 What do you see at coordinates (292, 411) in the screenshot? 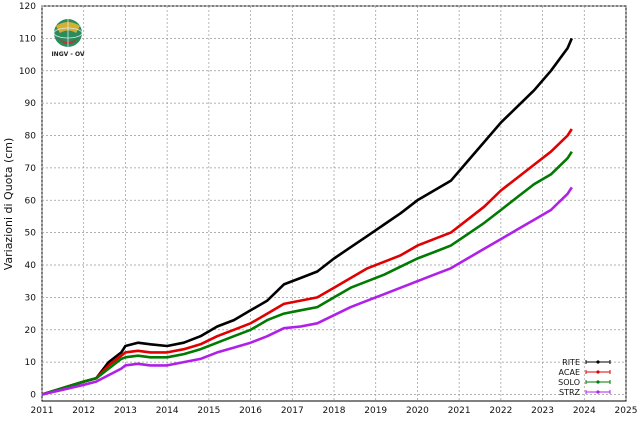
I see `x-tick-label: 2017` at bounding box center [292, 411].